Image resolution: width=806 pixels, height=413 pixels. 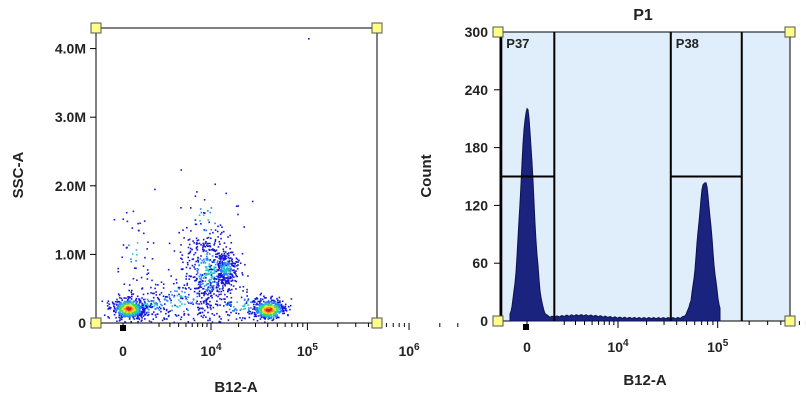 I want to click on scatter-corner-handle-top-left, so click(x=96, y=28).